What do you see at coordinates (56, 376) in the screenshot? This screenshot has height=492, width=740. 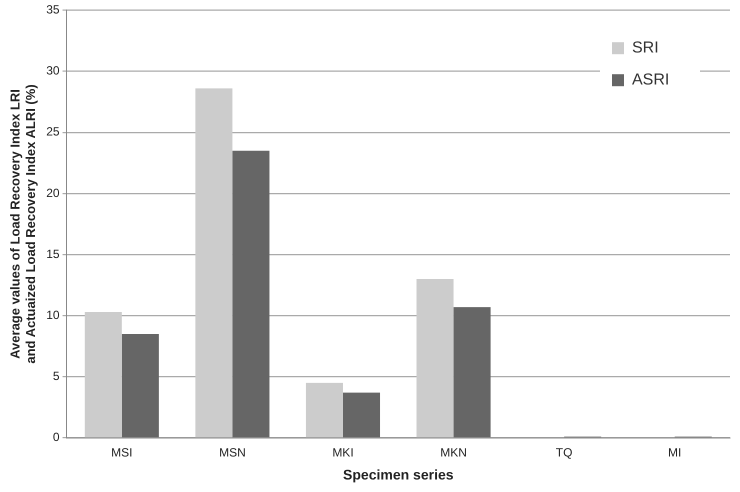 I see `y-tick-label: 5` at bounding box center [56, 376].